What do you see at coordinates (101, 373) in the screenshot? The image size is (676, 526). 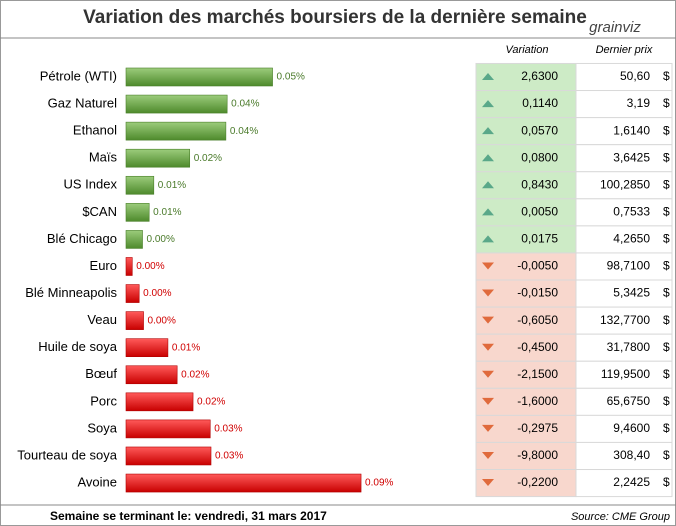 I see `category-label: Bœuf` at bounding box center [101, 373].